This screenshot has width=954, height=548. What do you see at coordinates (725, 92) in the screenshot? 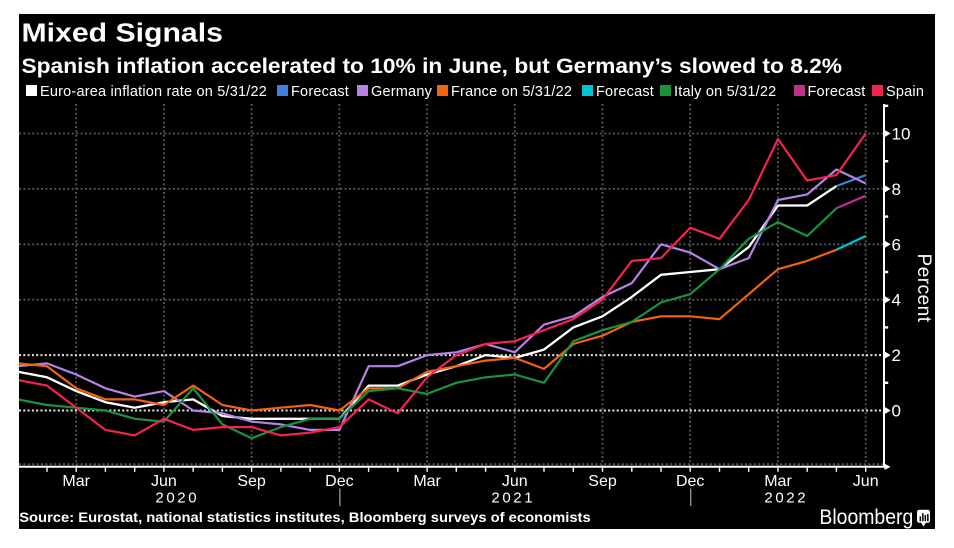
I see `svg-text: Italy on 5/31/22` at bounding box center [725, 92].